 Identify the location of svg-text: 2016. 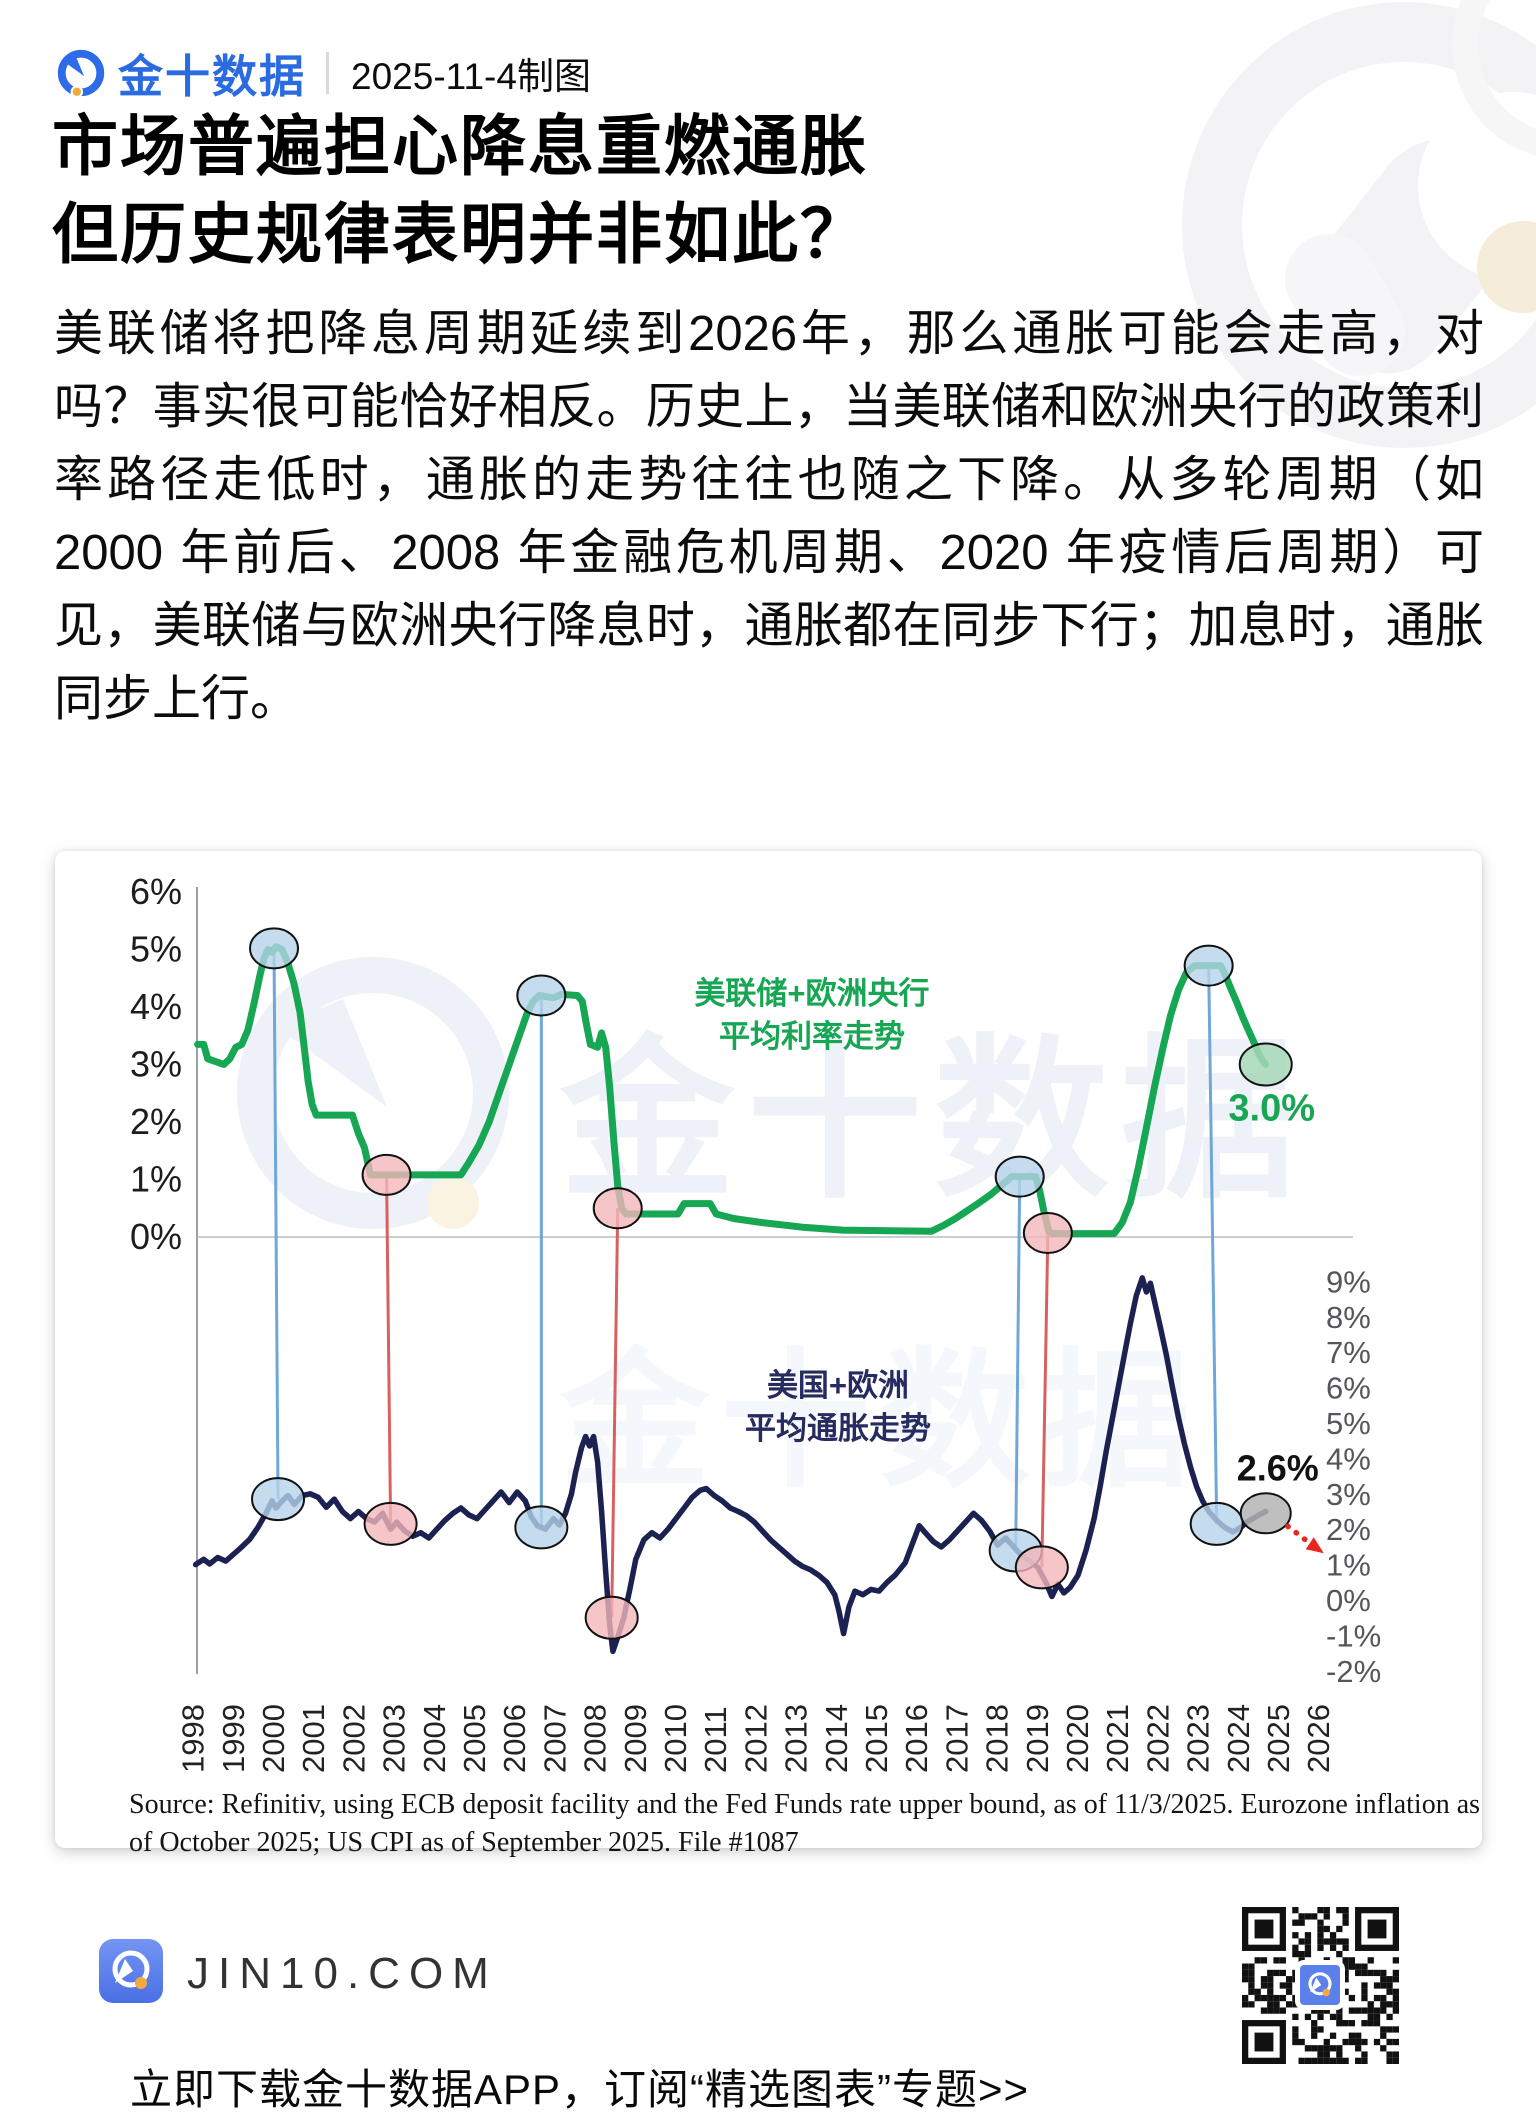
(916, 1738).